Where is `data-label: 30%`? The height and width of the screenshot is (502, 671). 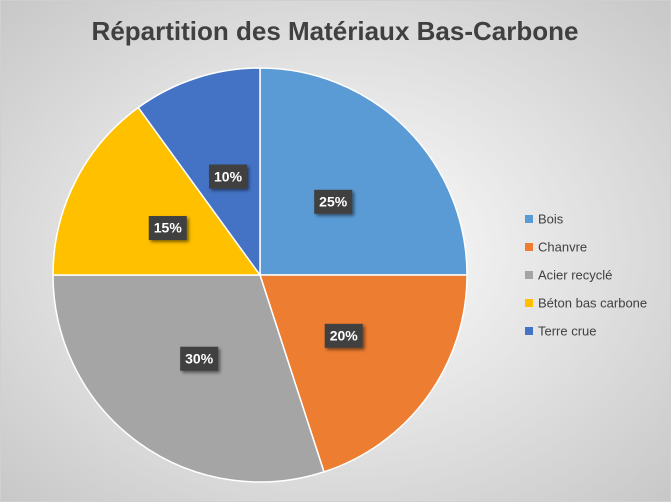 data-label: 30% is located at coordinates (199, 358).